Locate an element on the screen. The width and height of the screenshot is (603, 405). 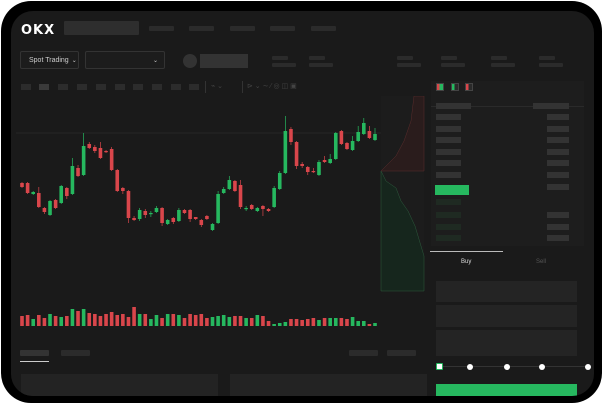
total-input is located at coordinates (506, 343).